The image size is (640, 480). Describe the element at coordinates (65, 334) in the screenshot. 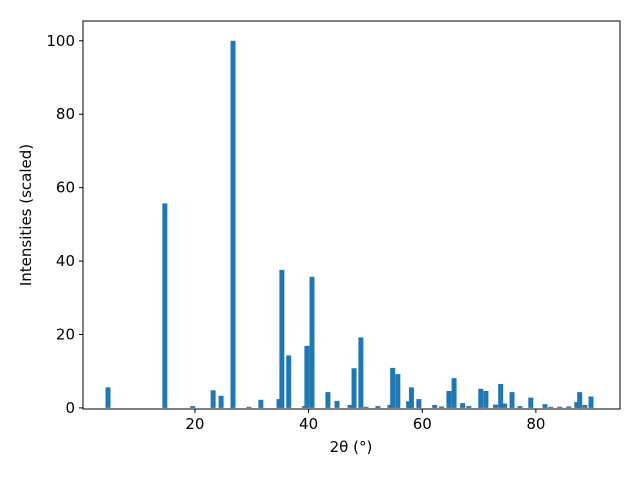

I see `y-tick-label: 20` at that location.